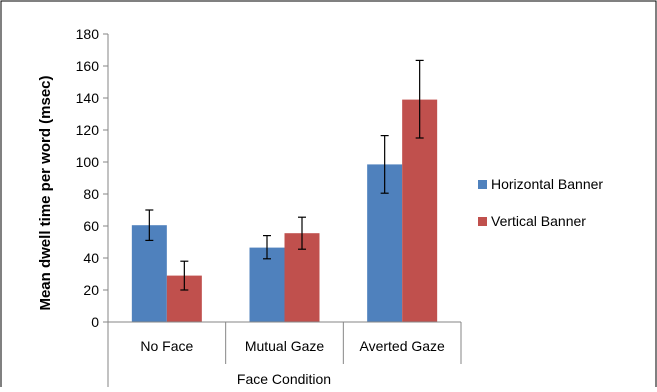 This screenshot has height=392, width=657. I want to click on x-axis-title: Face Condition, so click(284, 379).